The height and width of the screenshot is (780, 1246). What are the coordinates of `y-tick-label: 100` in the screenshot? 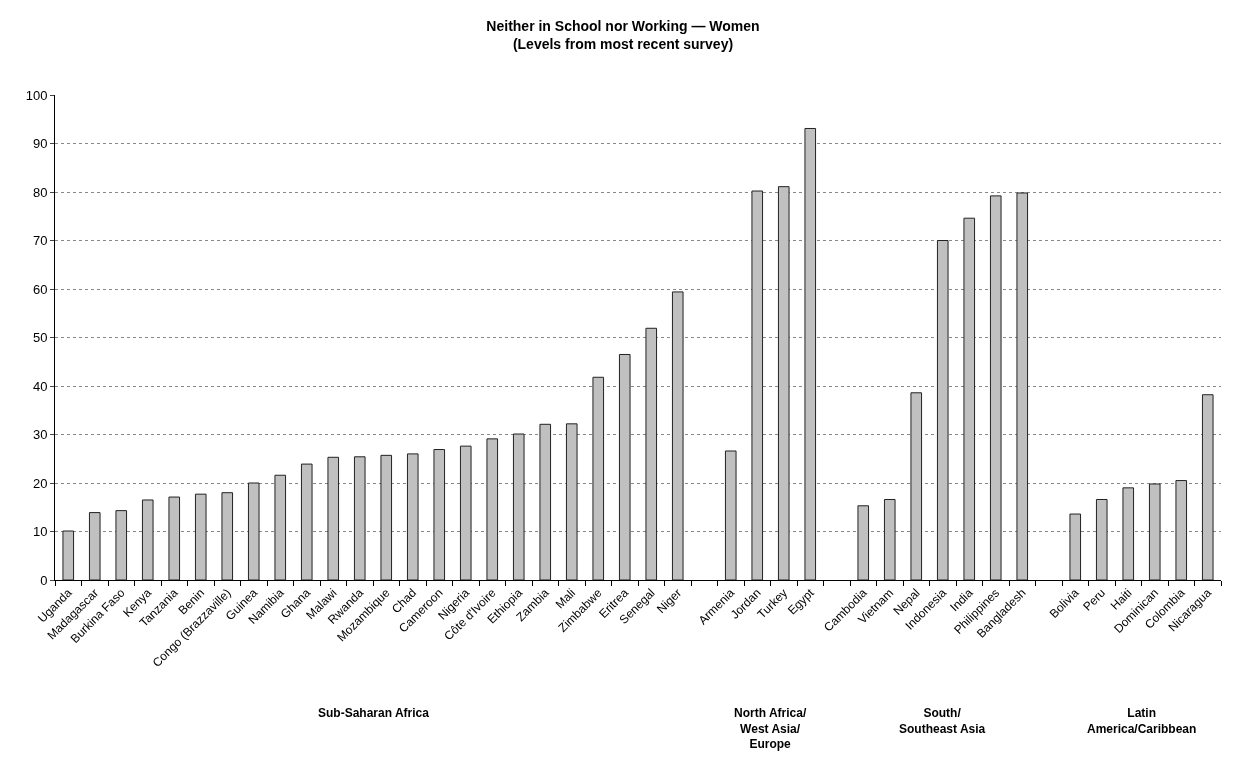 It's located at (36, 95).